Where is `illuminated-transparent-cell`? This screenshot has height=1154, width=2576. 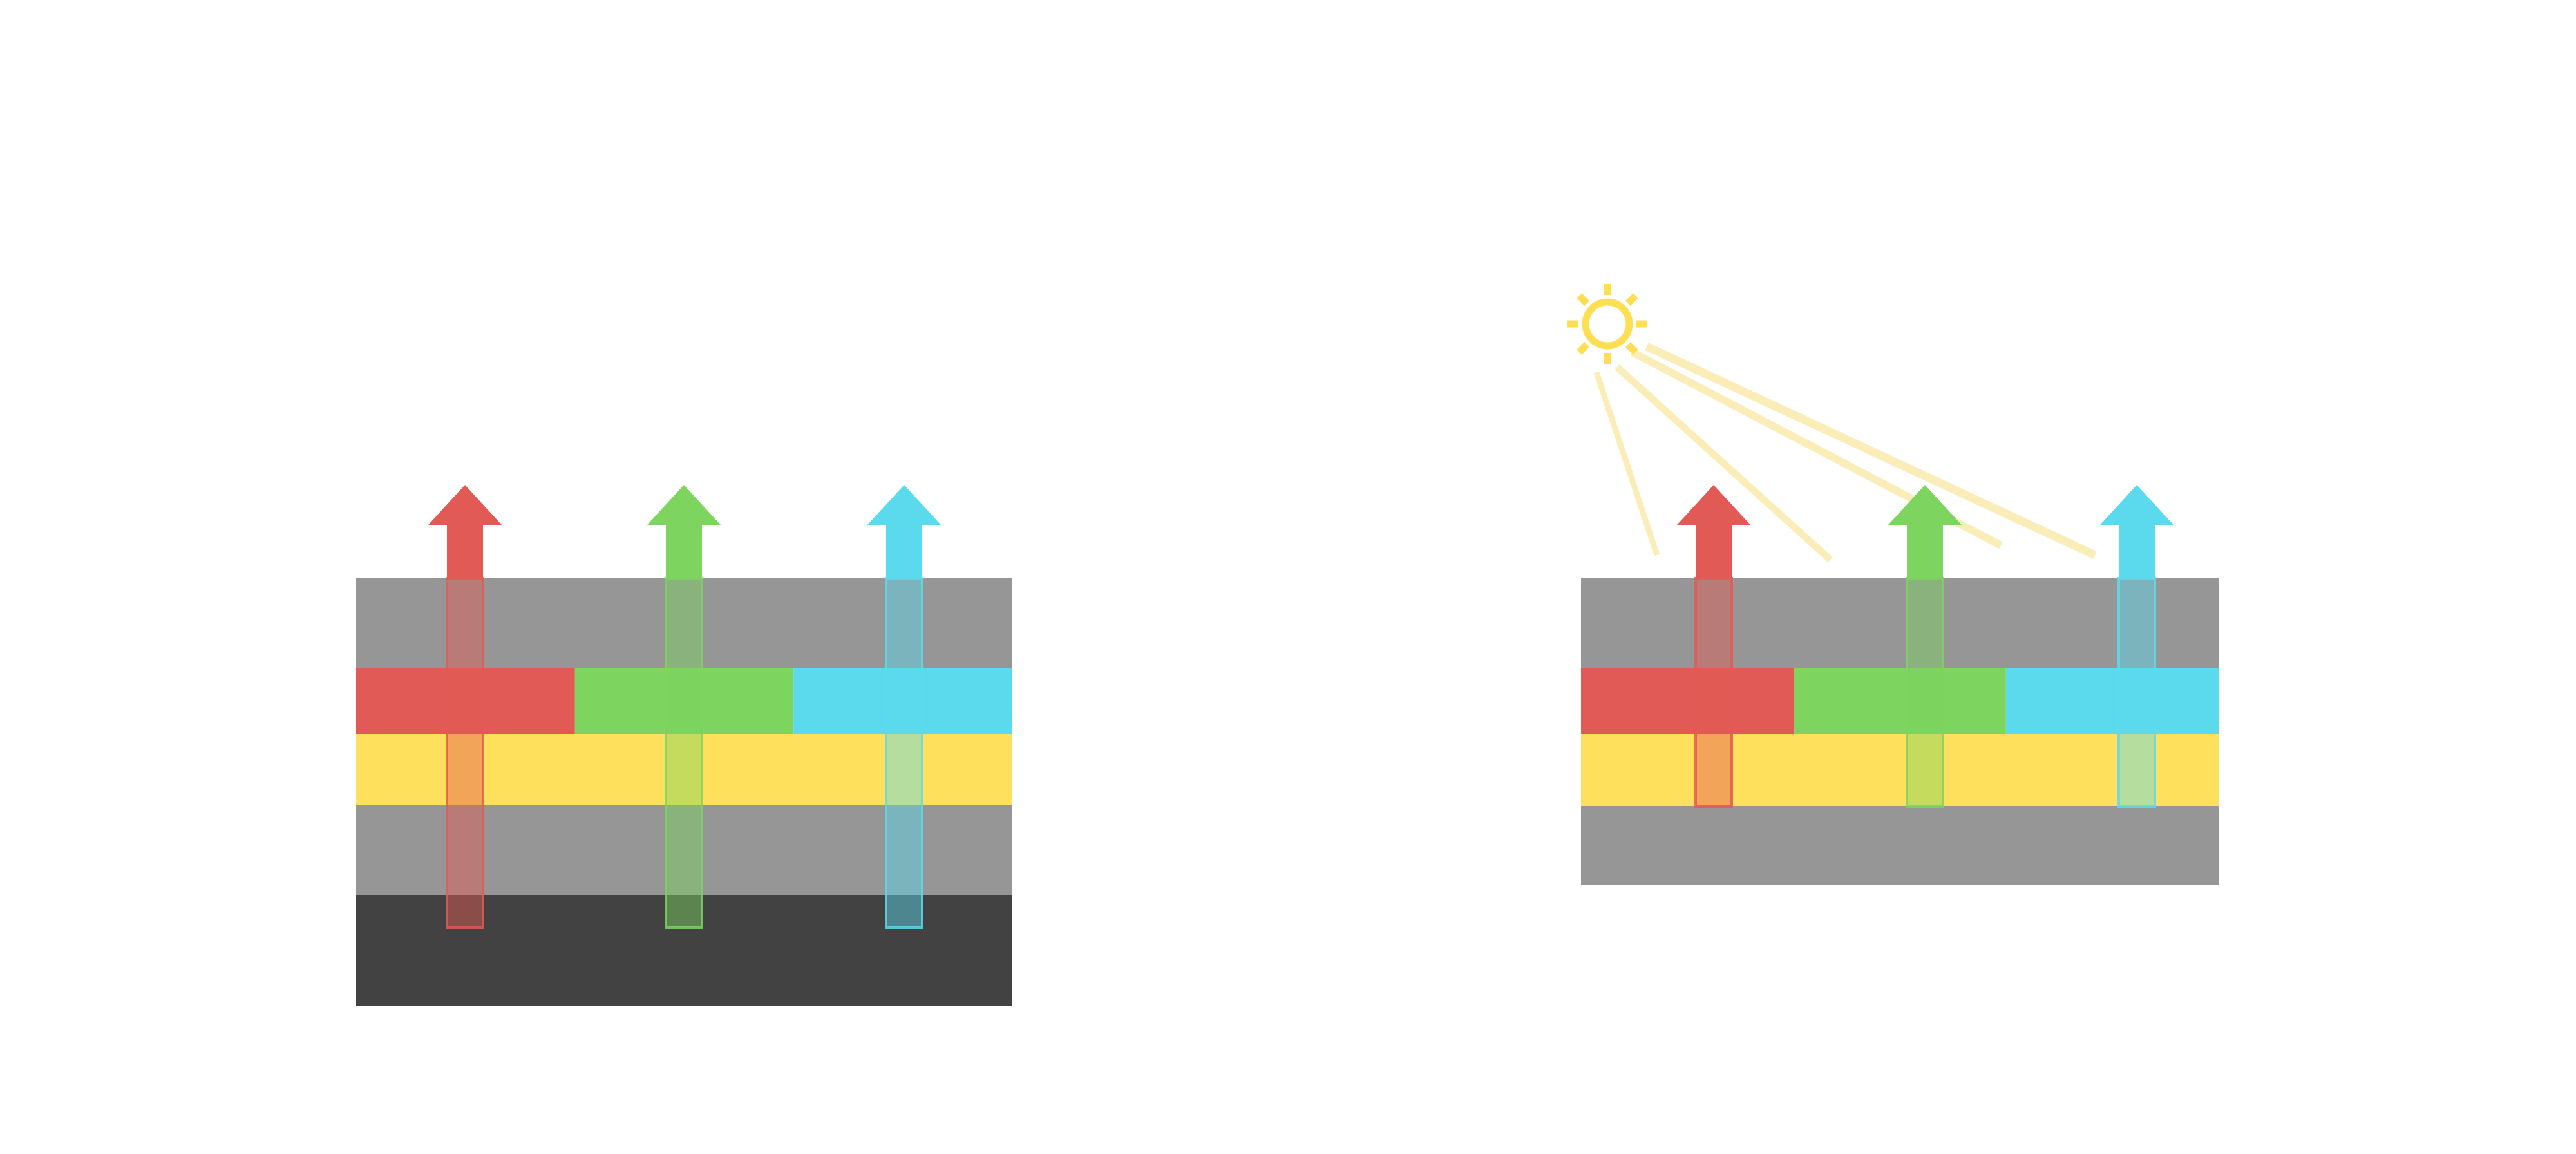 illuminated-transparent-cell is located at coordinates (1893, 584).